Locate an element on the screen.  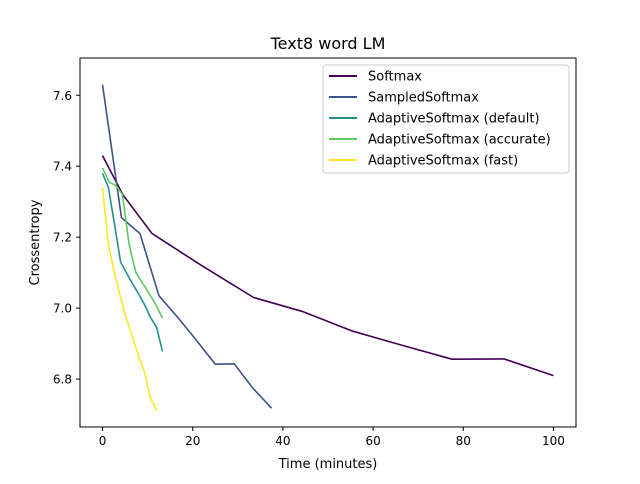
y-tick-label-4: 7.6 is located at coordinates (62, 96).